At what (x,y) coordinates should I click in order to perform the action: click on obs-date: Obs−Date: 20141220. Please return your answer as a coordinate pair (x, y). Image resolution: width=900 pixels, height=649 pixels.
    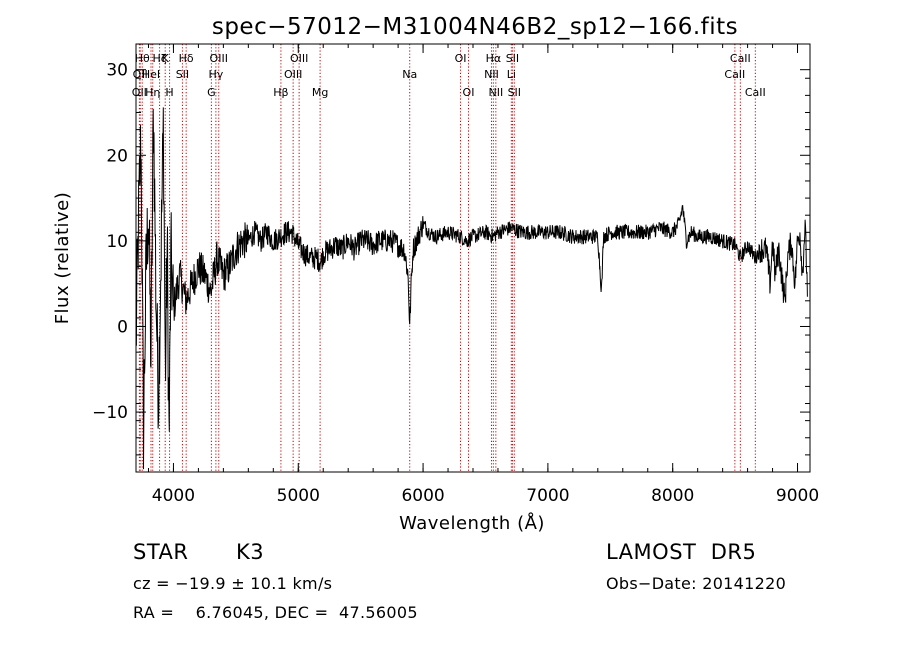
    Looking at the image, I should click on (696, 583).